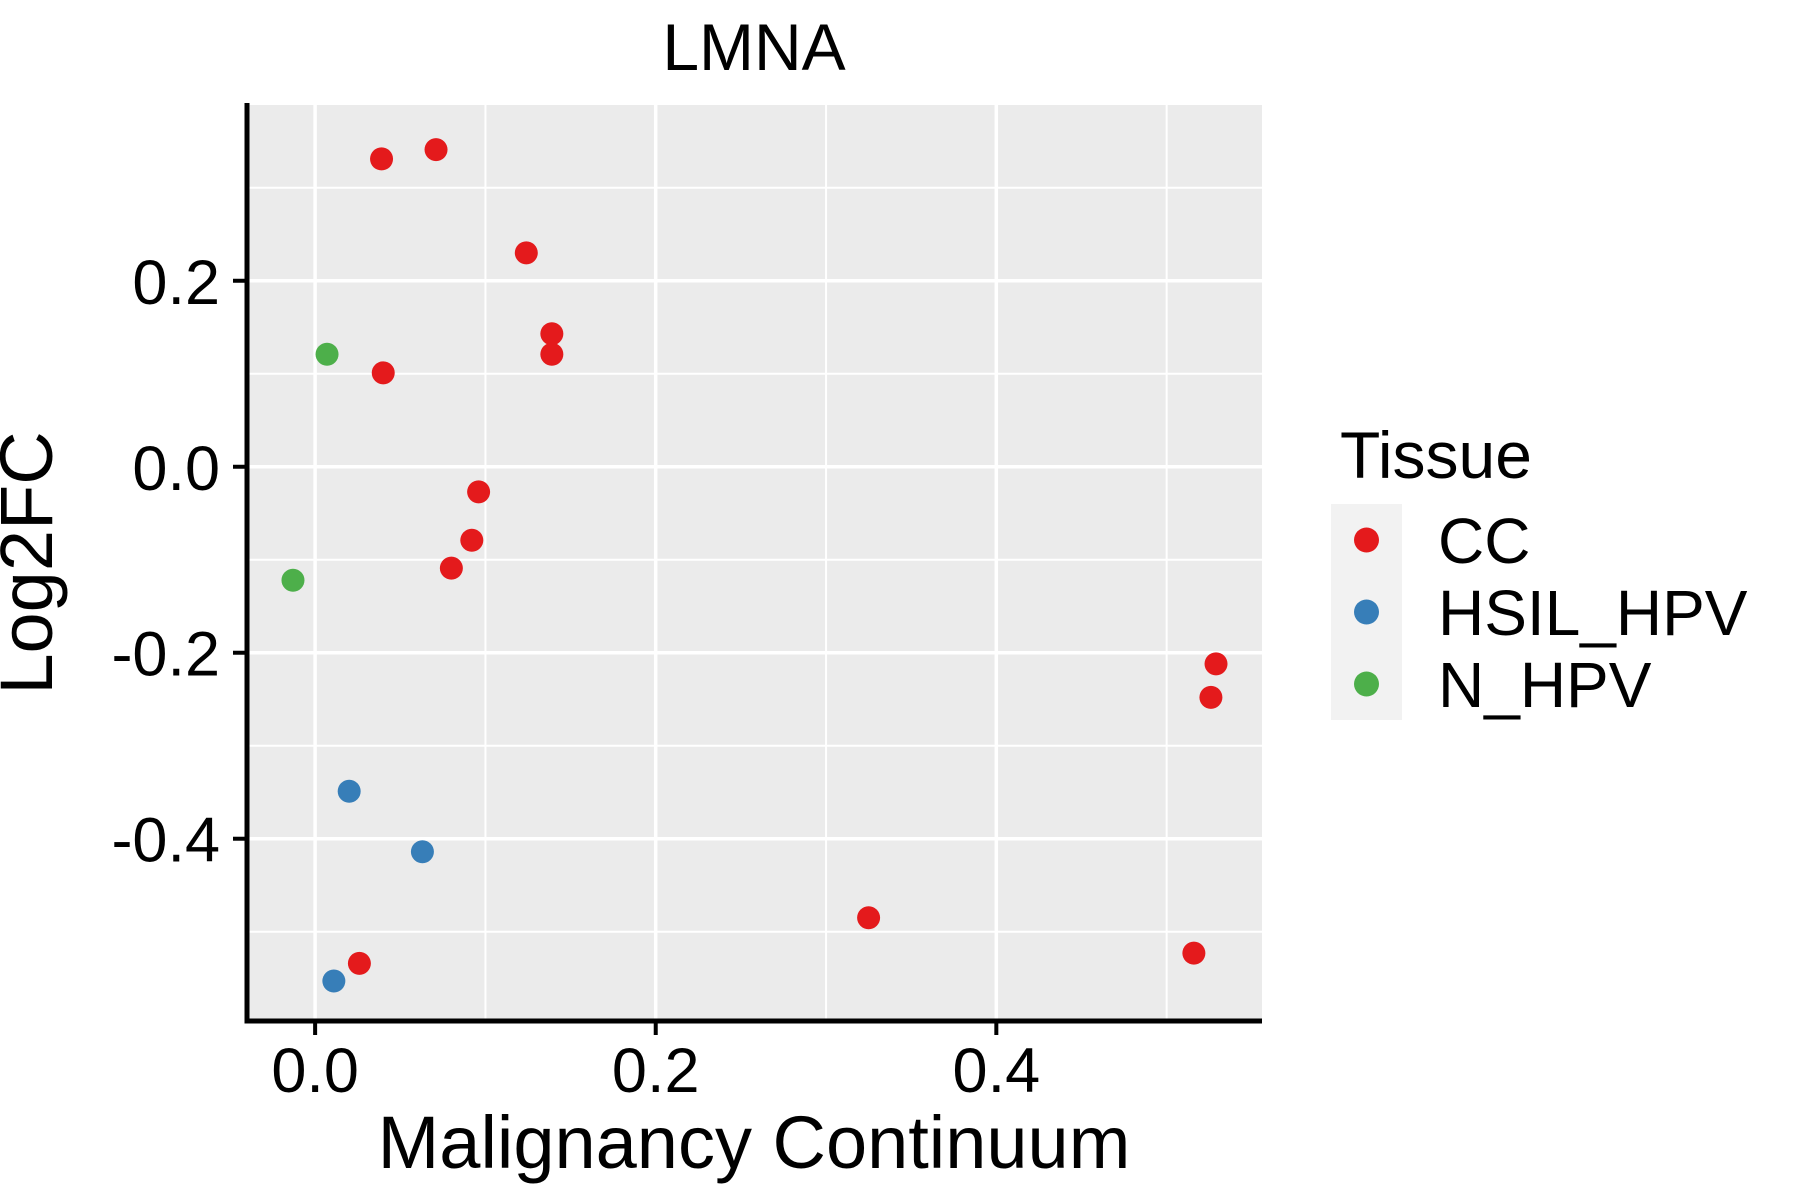 This screenshot has height=1200, width=1800. I want to click on legend-label-hsil-hpv: HSIL_HPV, so click(1593, 613).